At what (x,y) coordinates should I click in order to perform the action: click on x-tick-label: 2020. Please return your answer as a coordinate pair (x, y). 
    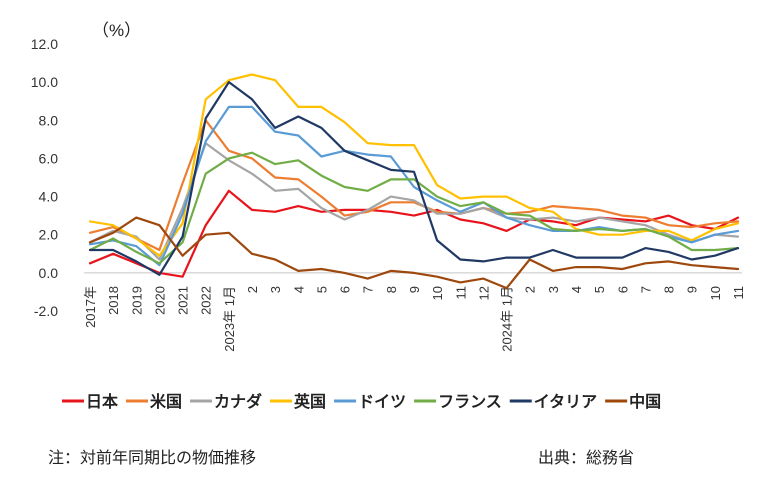
    Looking at the image, I should click on (159, 300).